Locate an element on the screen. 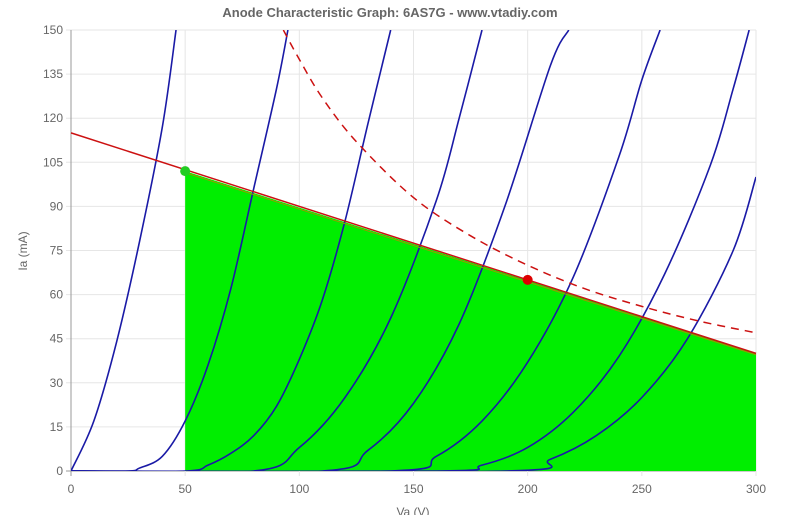 This screenshot has height=515, width=793. x-axis-label: Va (V) is located at coordinates (412, 510).